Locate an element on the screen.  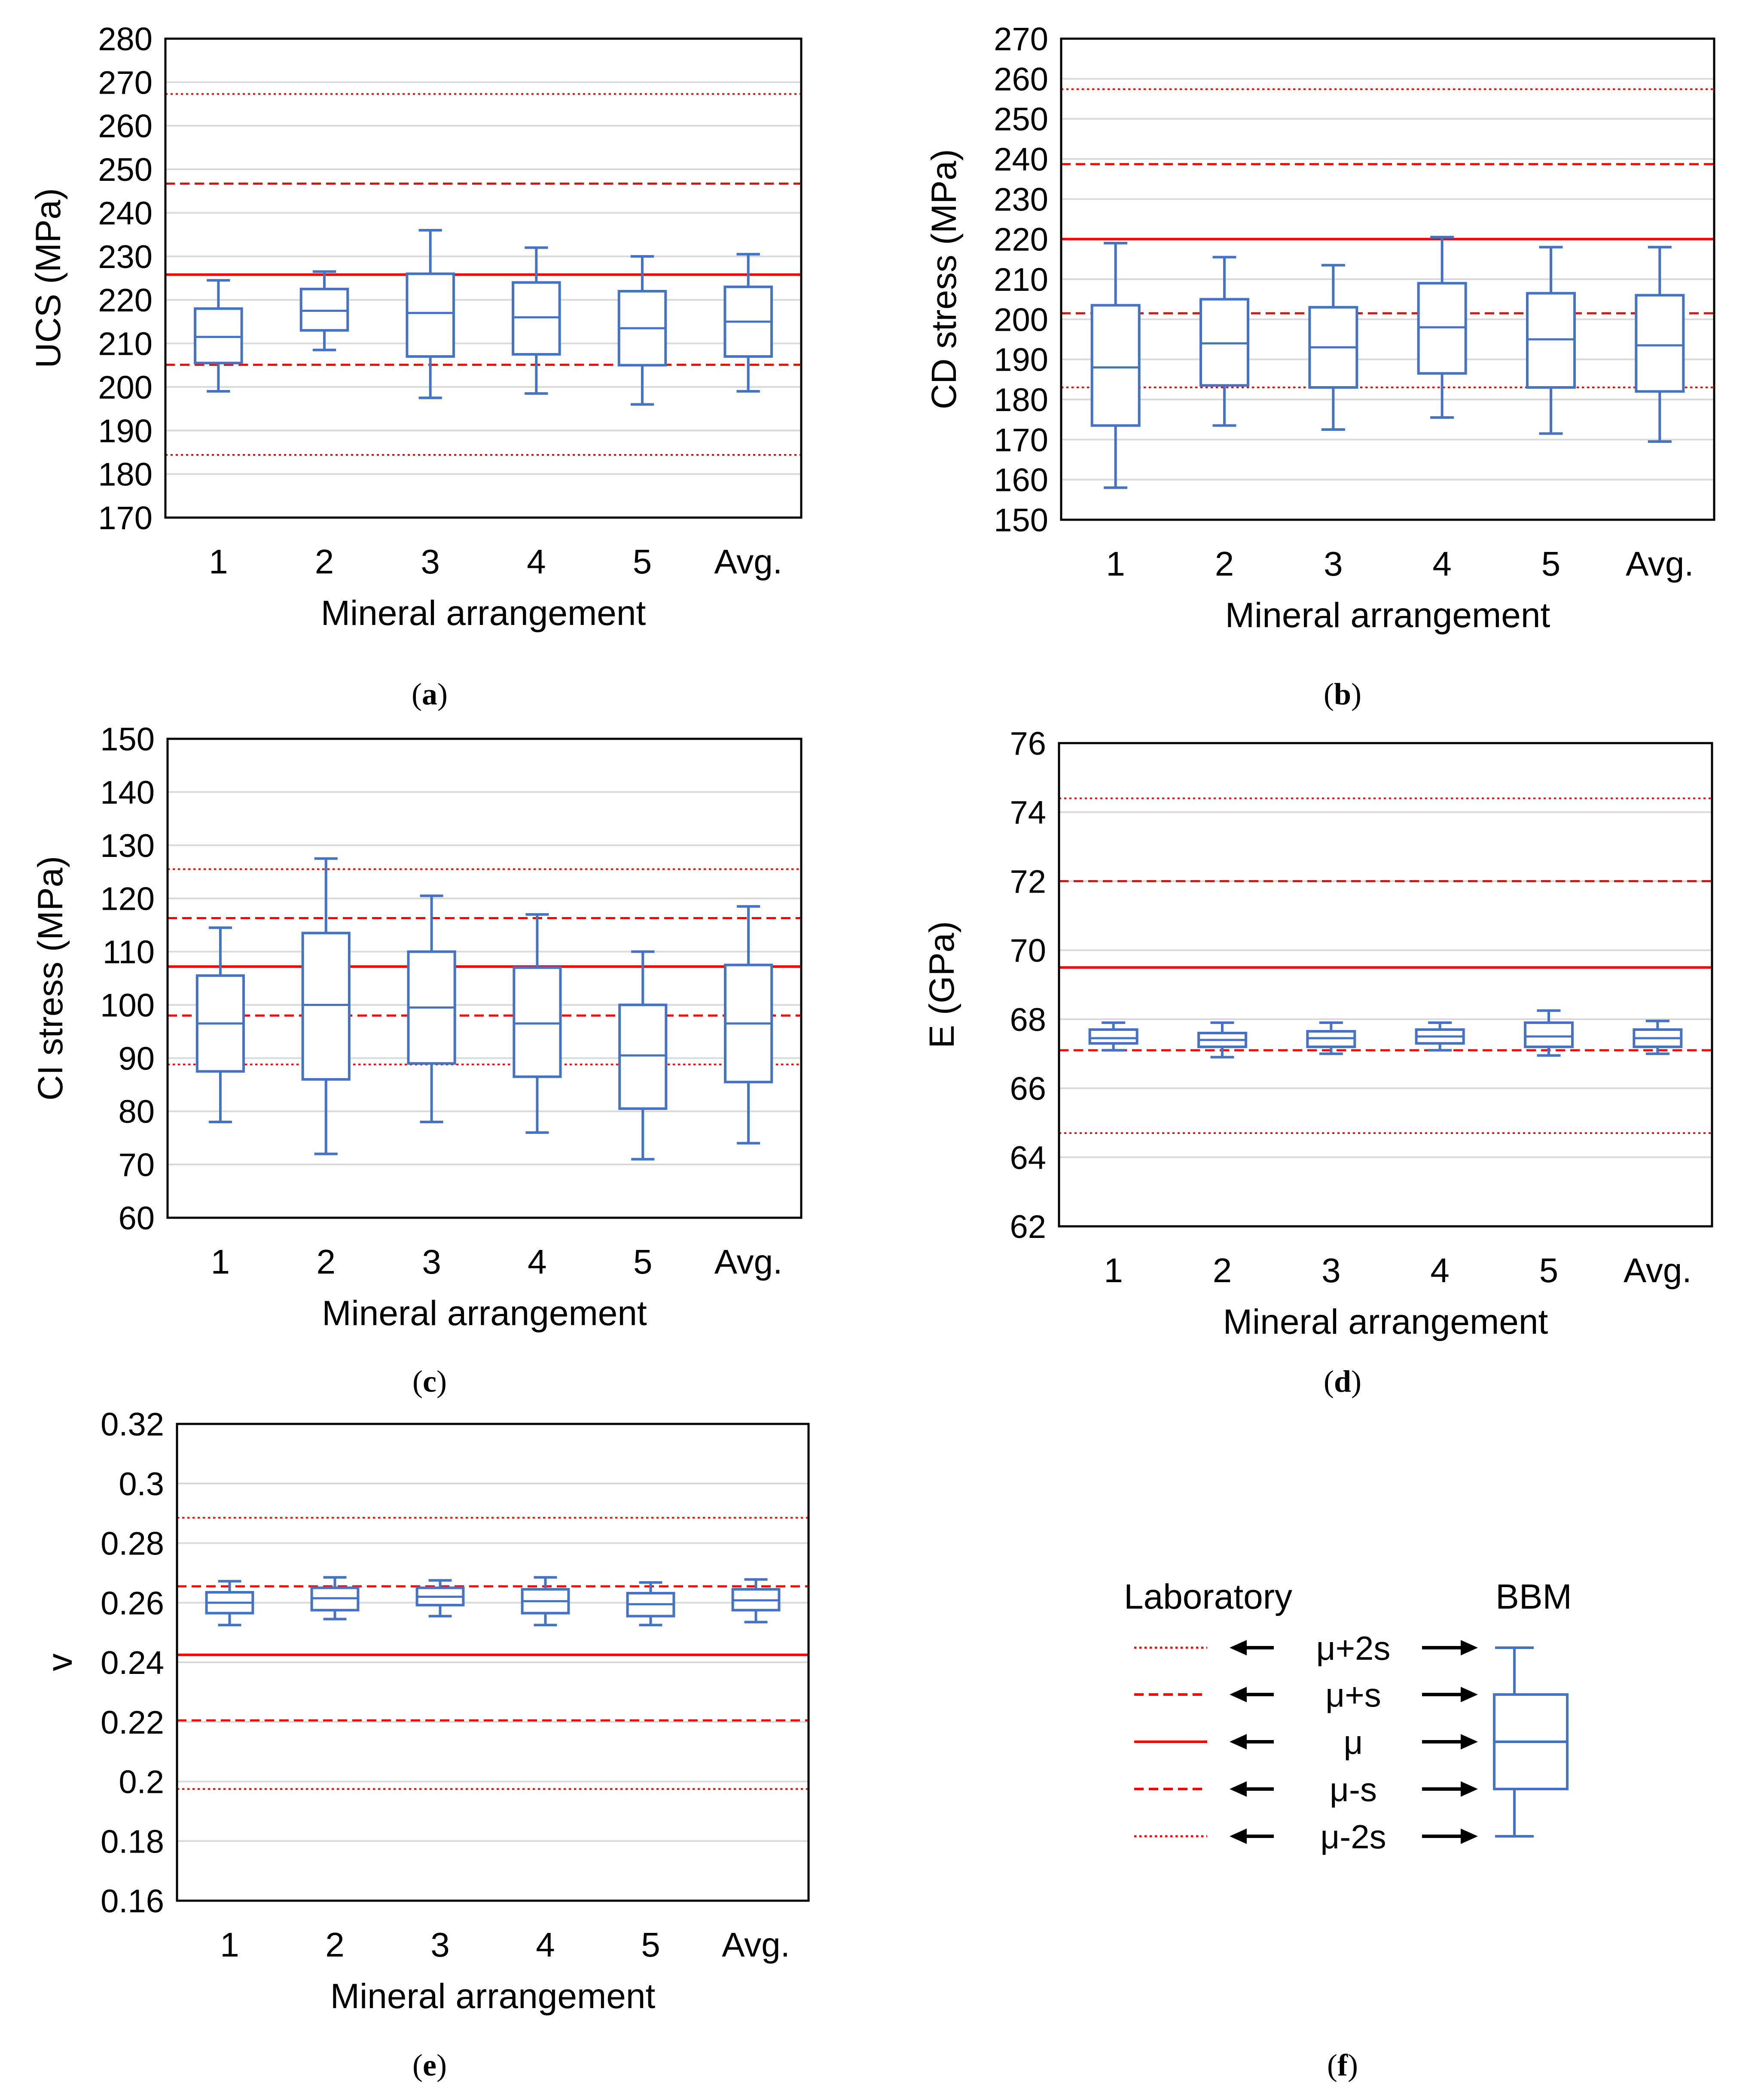
x-axis-label: Mineral arrangement is located at coordinates (1386, 1321).